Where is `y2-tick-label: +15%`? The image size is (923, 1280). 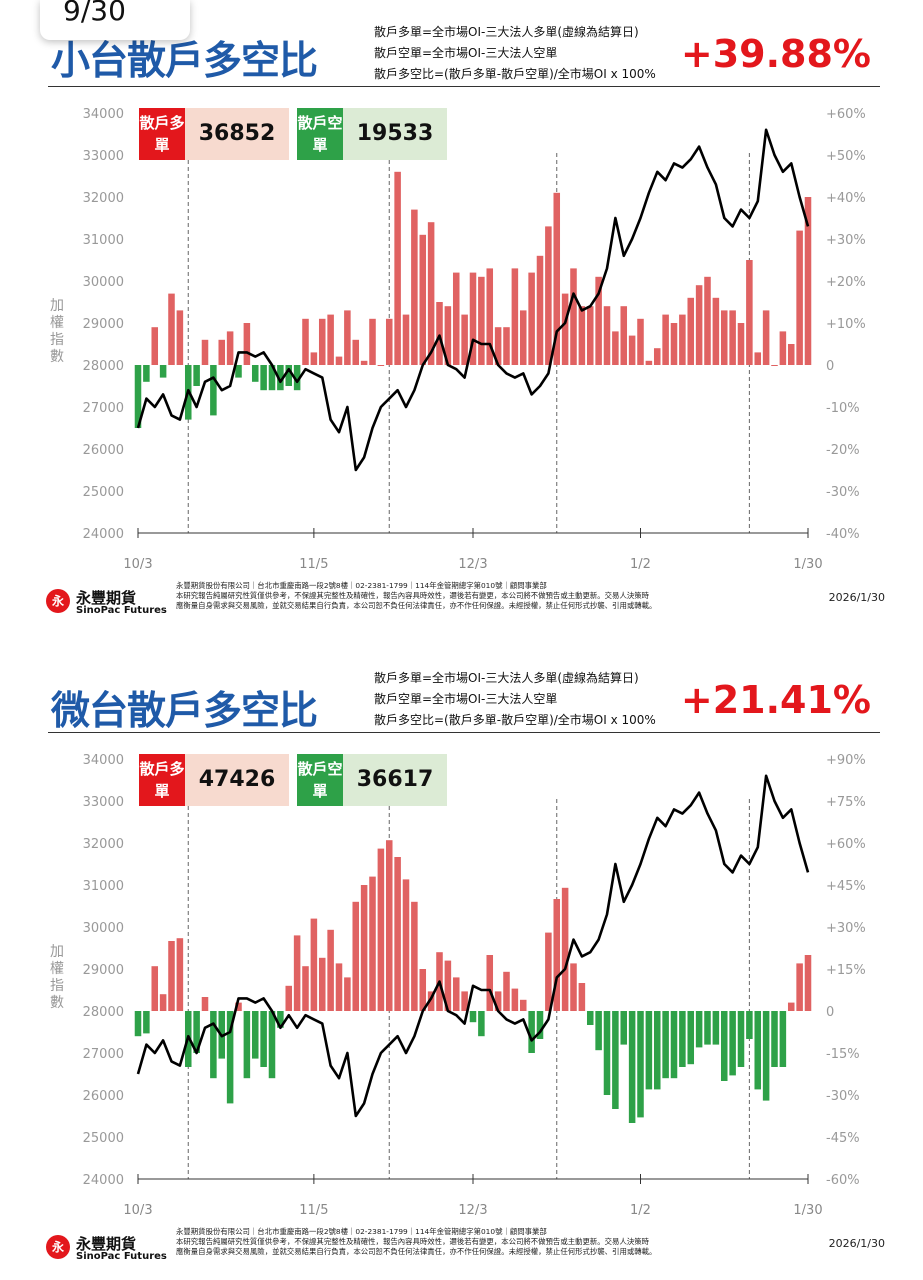 y2-tick-label: +15% is located at coordinates (846, 970).